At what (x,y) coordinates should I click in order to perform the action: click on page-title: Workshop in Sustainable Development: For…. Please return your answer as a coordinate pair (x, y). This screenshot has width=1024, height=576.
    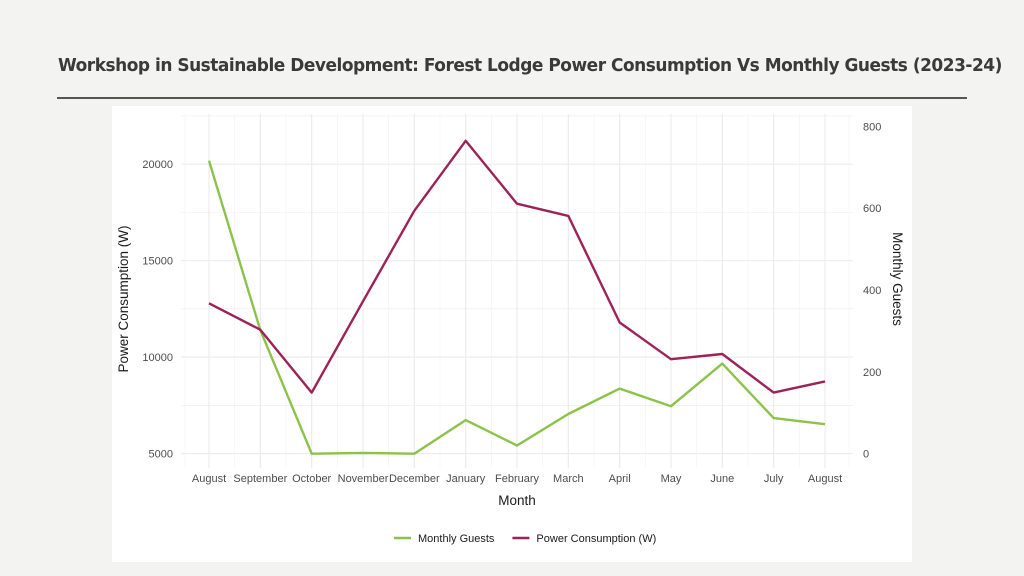
    Looking at the image, I should click on (530, 66).